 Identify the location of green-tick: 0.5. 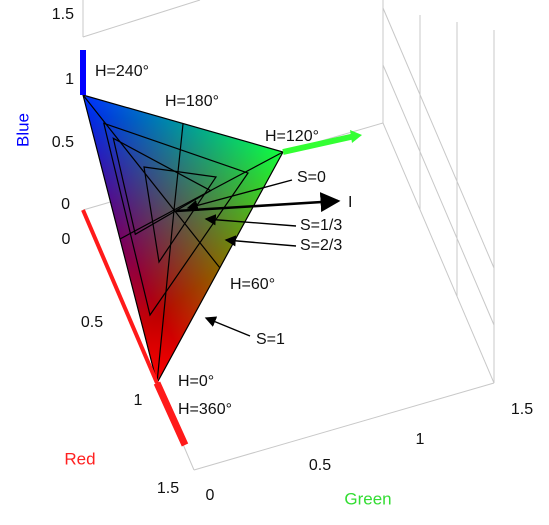
(320, 465).